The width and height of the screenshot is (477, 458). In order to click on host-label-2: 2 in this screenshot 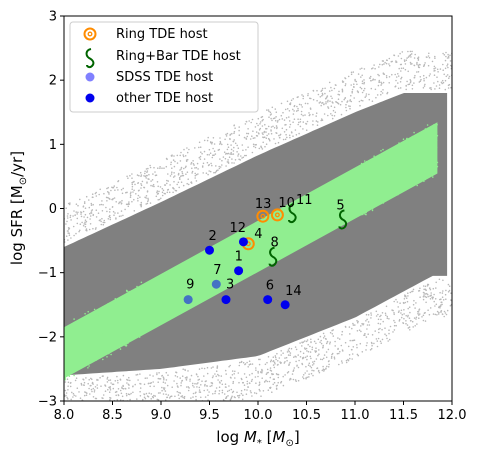, I will do `click(213, 236)`.